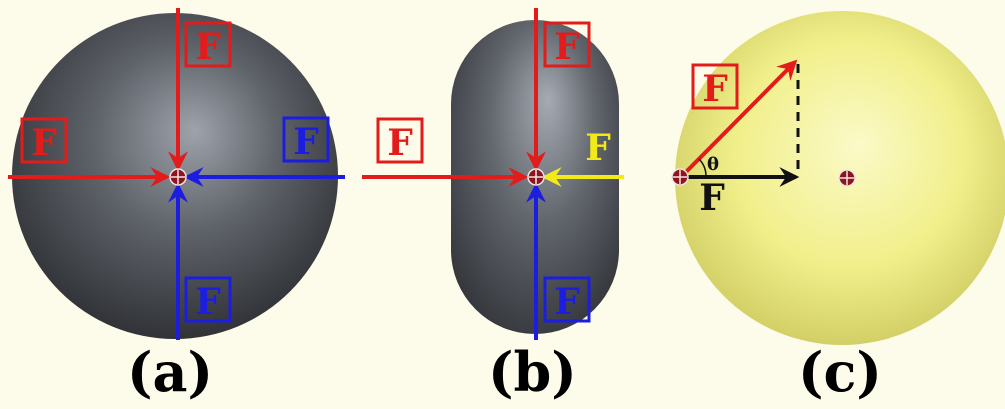 The image size is (1005, 409). I want to click on angle-label-theta: θ, so click(713, 164).